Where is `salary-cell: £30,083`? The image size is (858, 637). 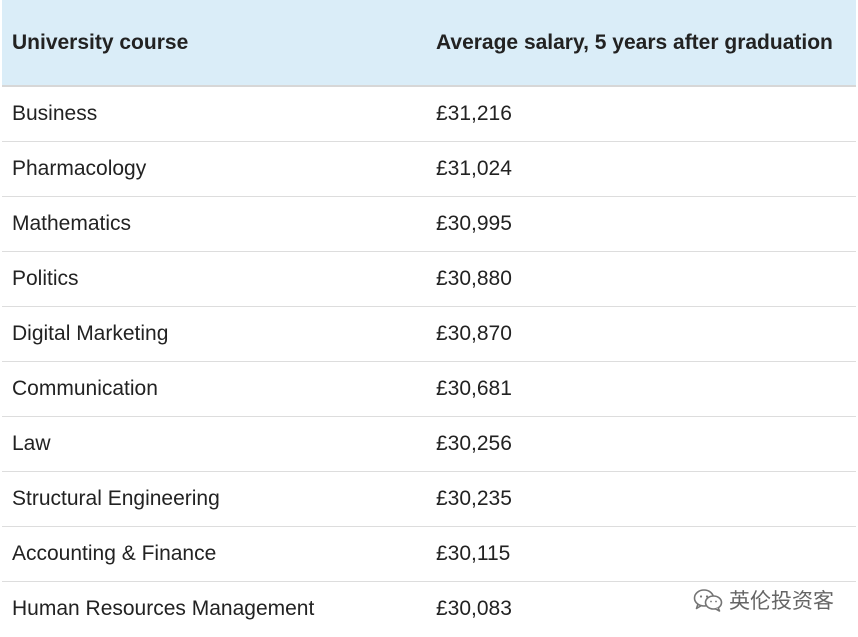
salary-cell: £30,083 is located at coordinates (474, 608).